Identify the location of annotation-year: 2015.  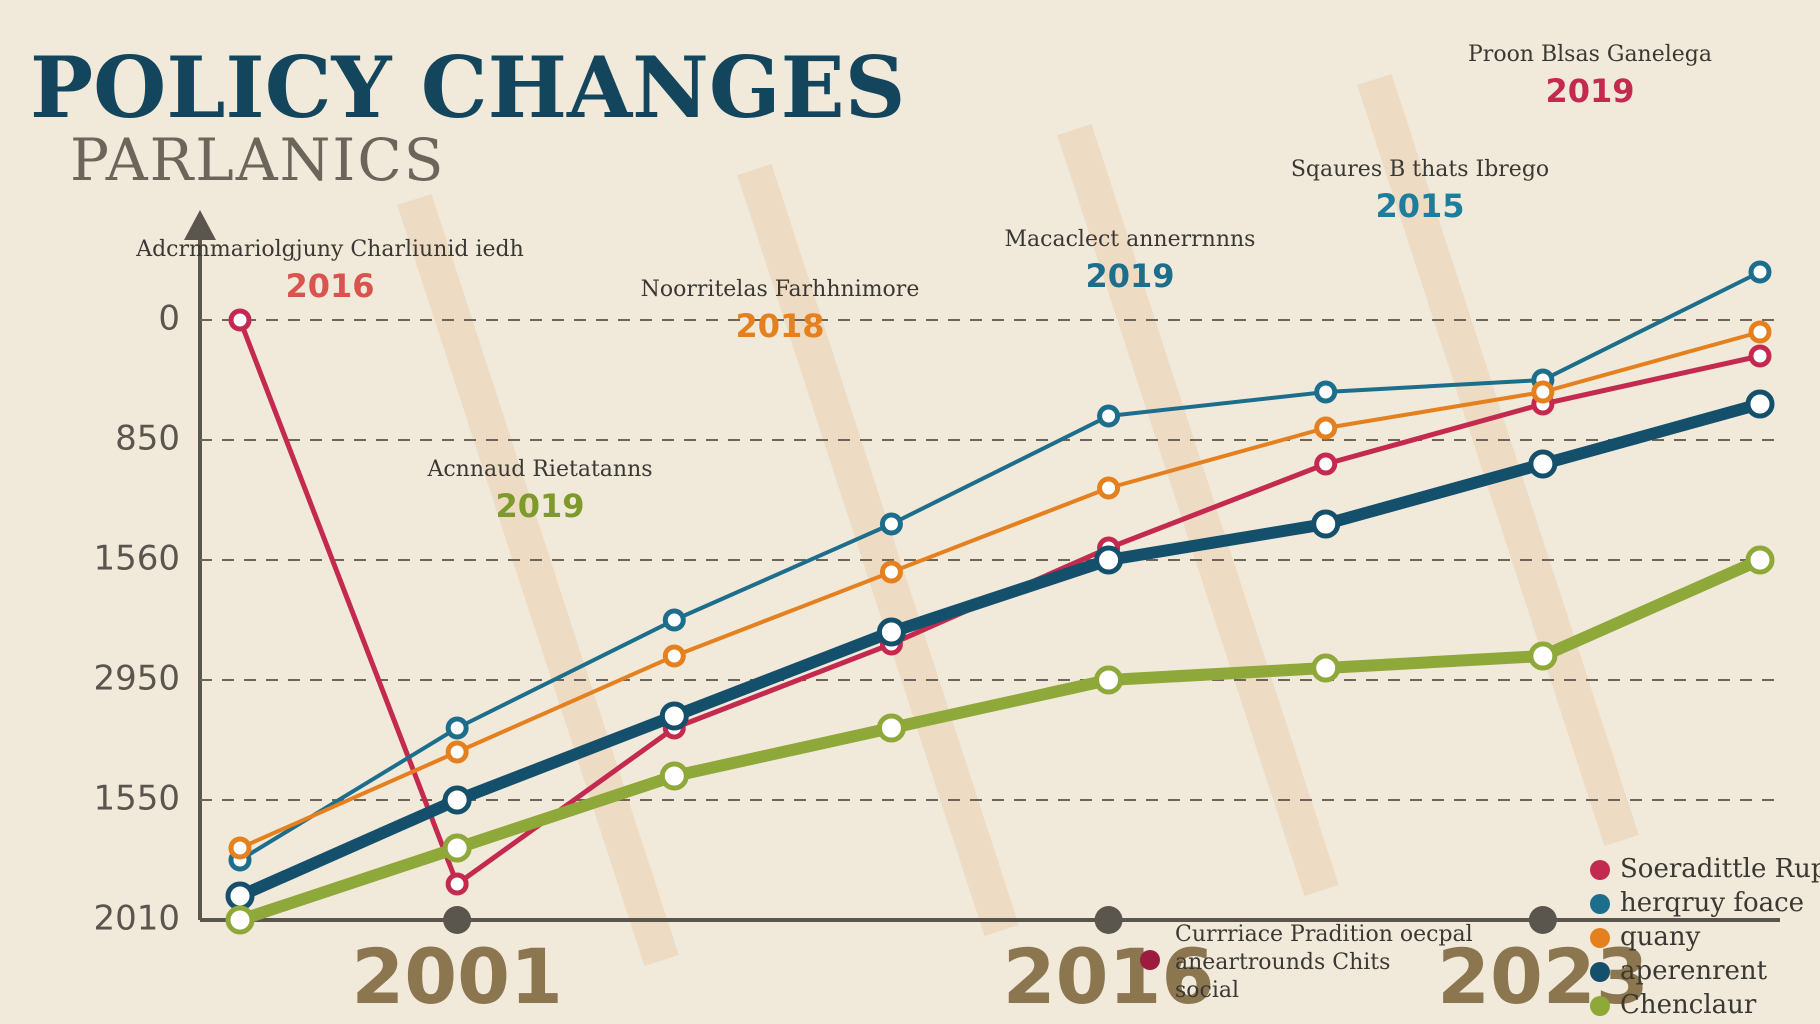
(1419, 206).